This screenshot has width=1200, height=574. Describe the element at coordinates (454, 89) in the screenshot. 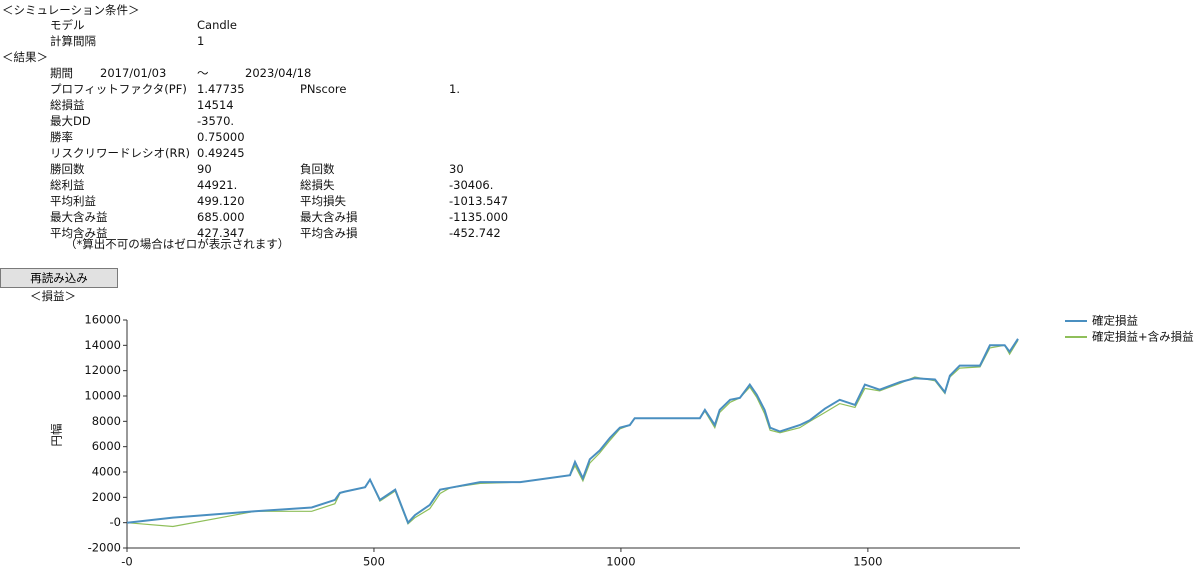

I see `value: 1.` at that location.